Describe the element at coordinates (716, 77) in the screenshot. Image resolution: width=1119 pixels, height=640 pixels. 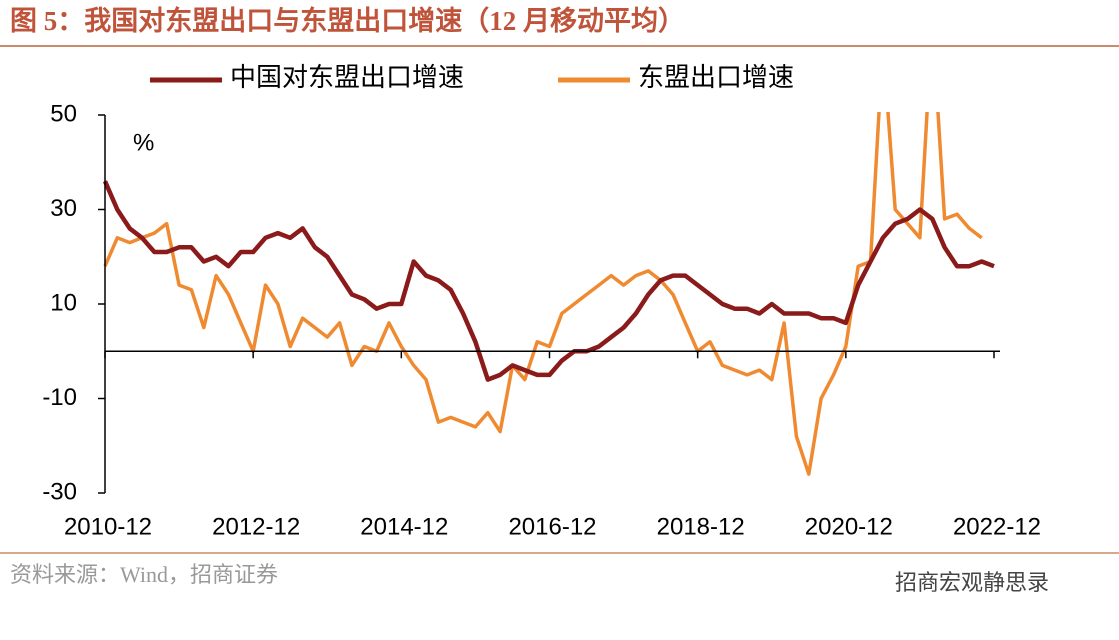
I see `legend-label: 东盟出口增速` at that location.